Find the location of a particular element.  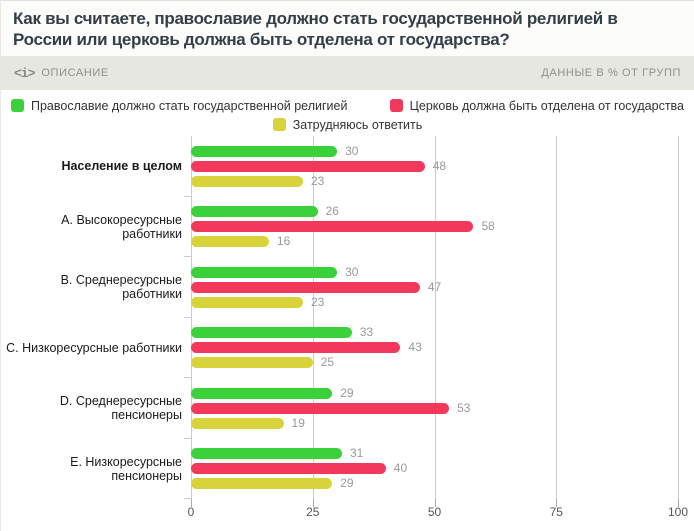

chart-group-row: Население в целом 30 48 23 is located at coordinates (347, 166).